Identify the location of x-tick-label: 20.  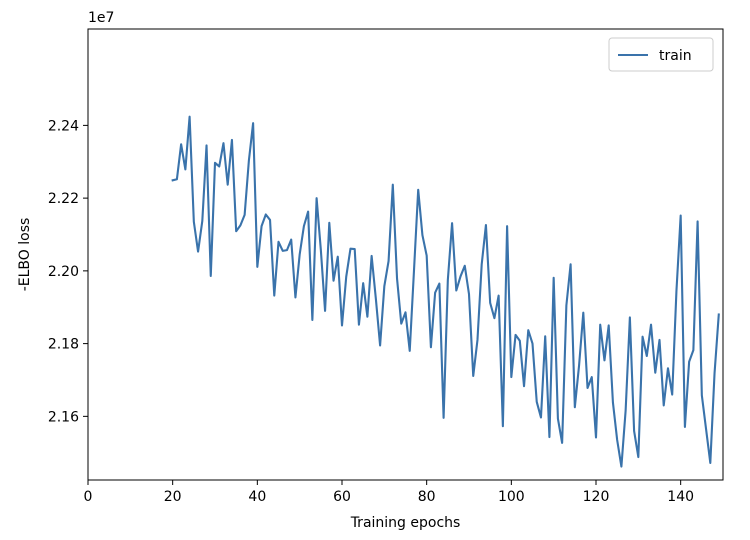
(173, 497).